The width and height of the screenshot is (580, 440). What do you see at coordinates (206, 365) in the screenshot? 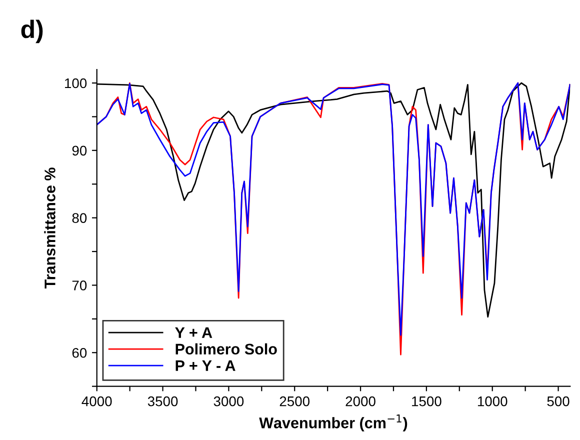
I see `legend-label: P + Y - A` at bounding box center [206, 365].